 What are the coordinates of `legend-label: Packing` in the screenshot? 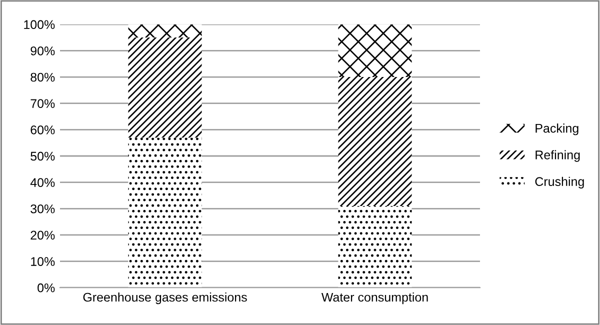 It's located at (557, 130).